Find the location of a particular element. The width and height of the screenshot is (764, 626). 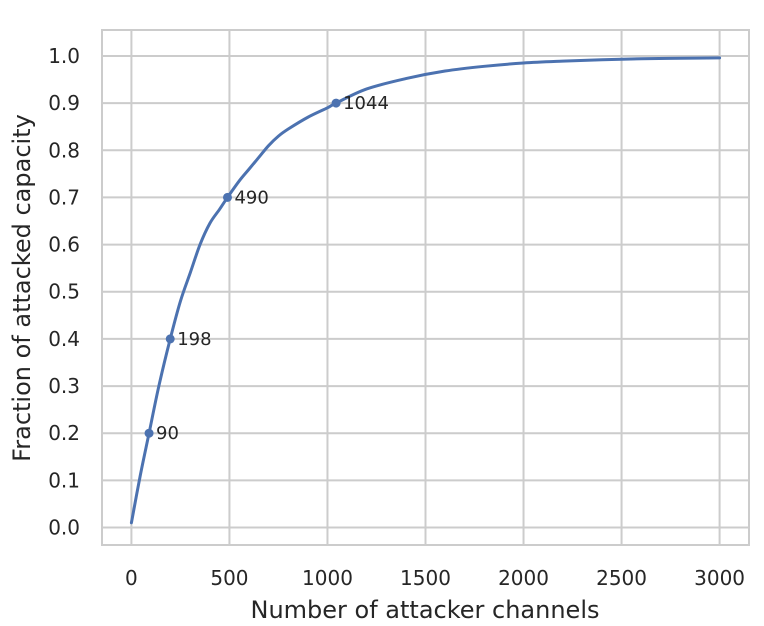

y-tick-label: 0.1 is located at coordinates (64, 480).